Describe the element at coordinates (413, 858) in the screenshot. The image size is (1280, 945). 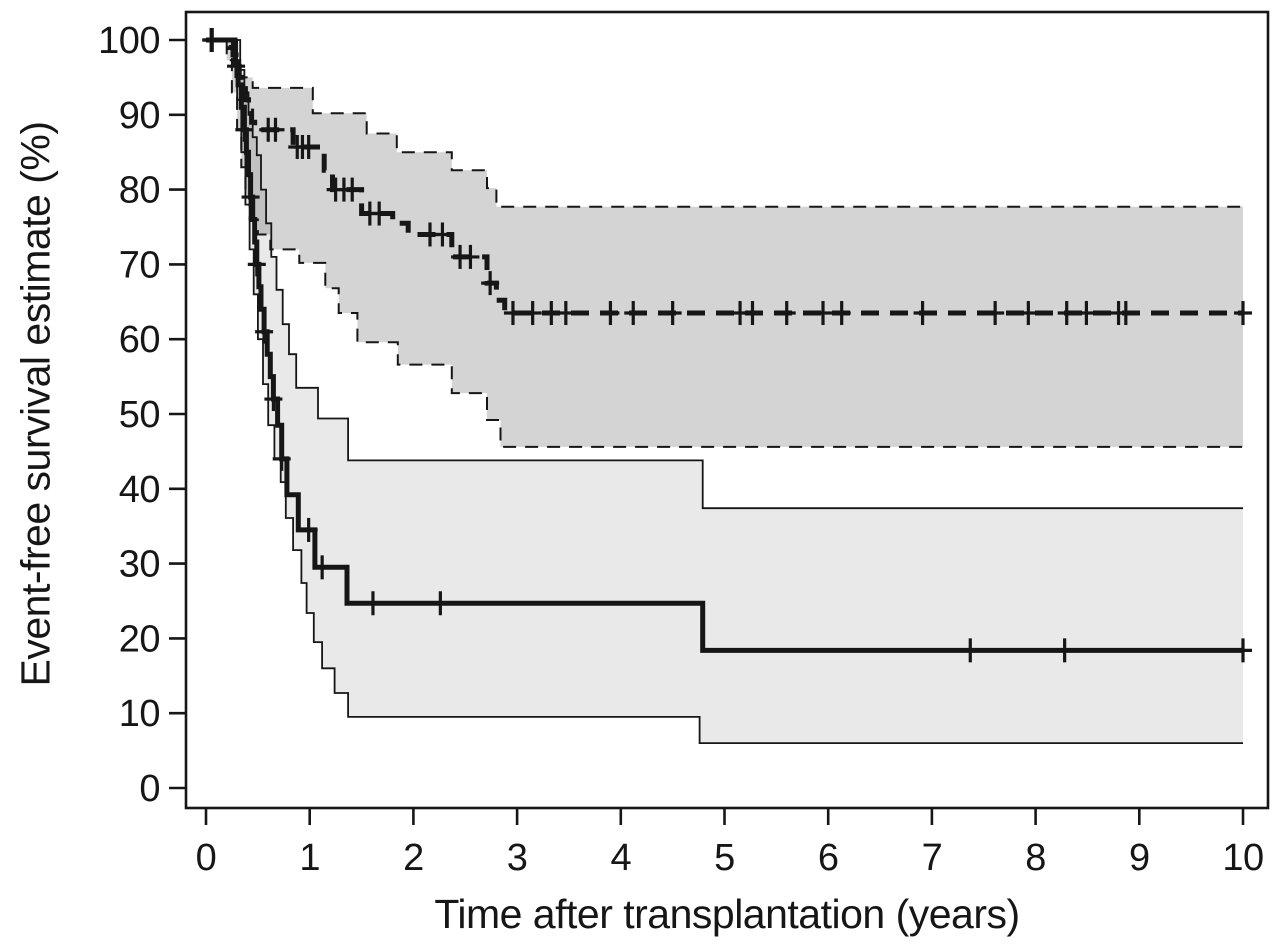
I see `x-tick-label: 2` at that location.